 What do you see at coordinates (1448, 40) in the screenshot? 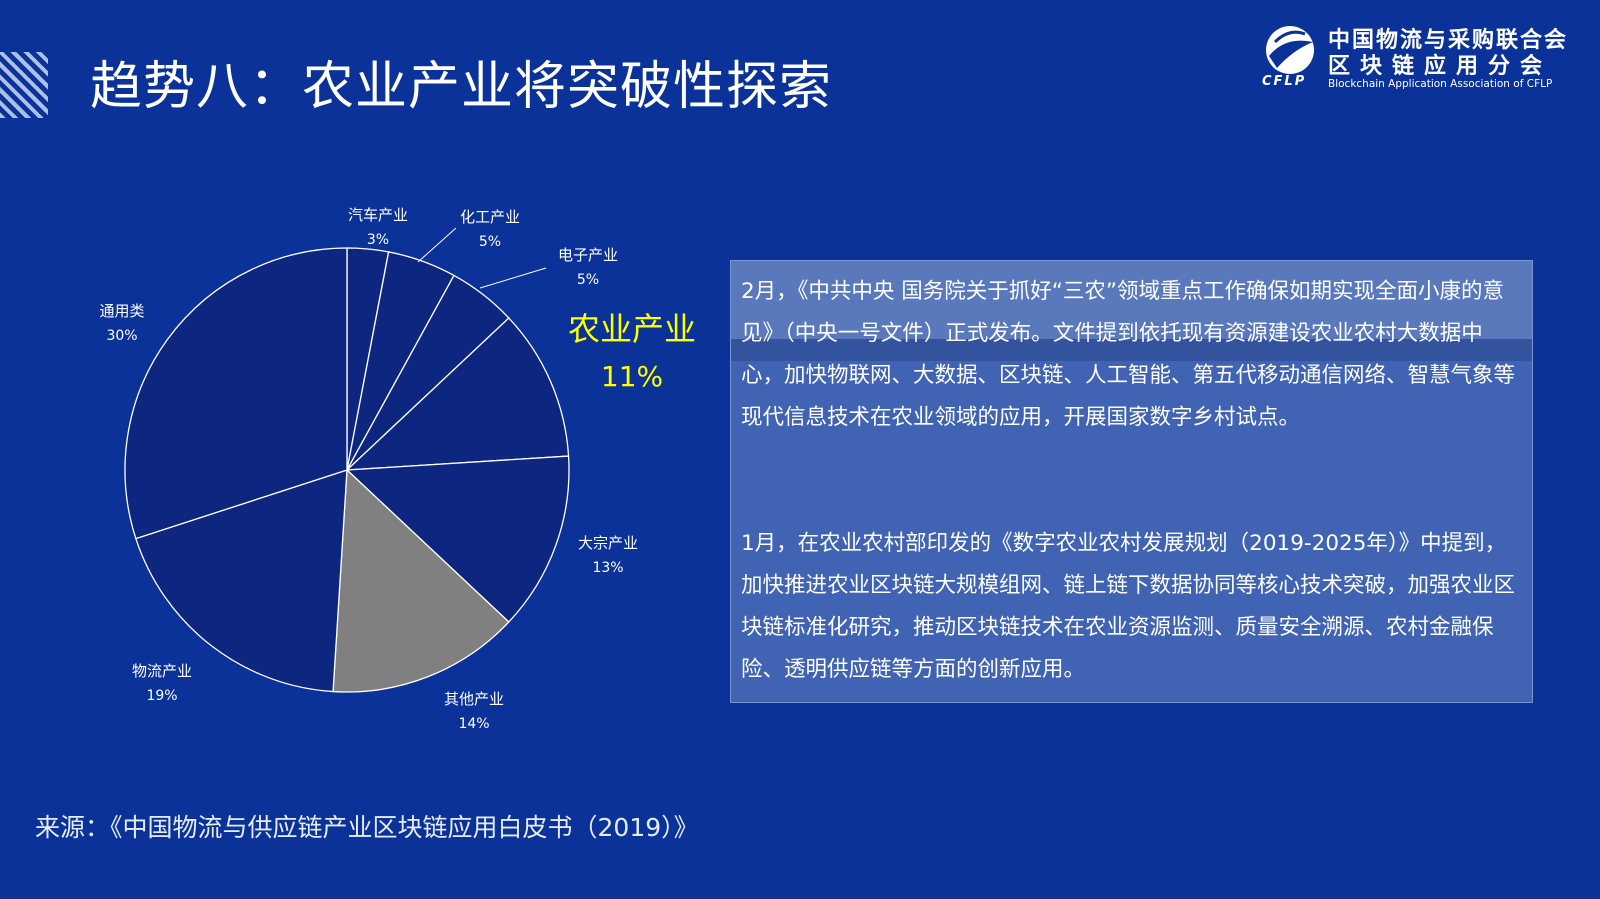
I see `logo-name-line1: 中国物流与采购联合会` at bounding box center [1448, 40].